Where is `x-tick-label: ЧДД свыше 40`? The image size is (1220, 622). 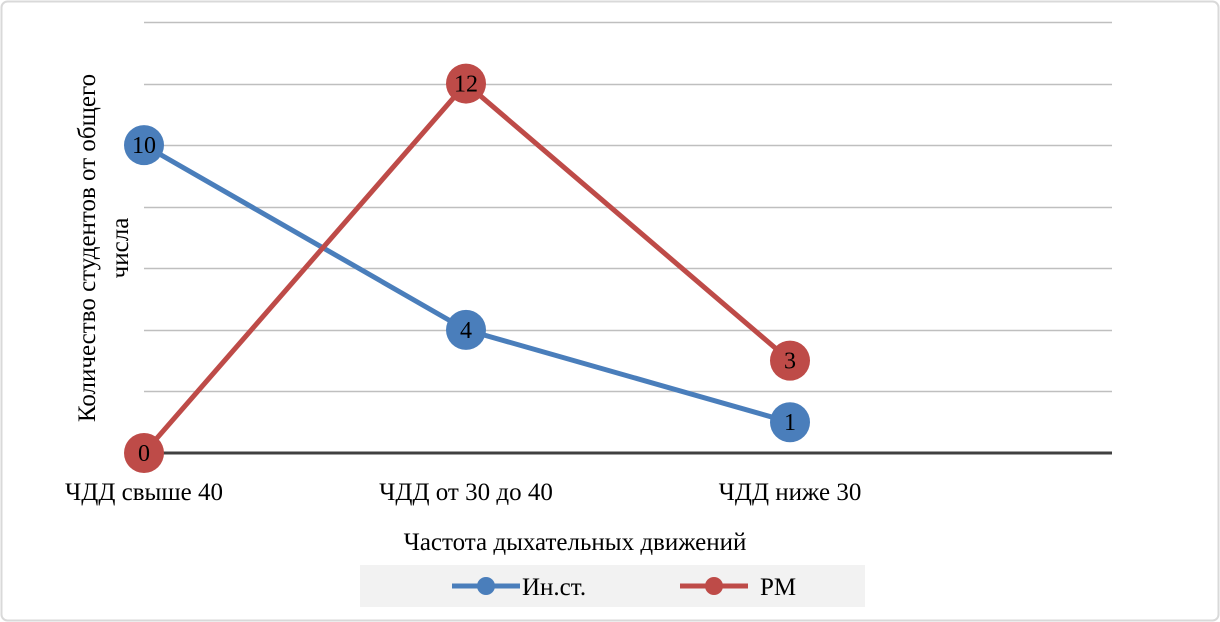
x-tick-label: ЧДД свыше 40 is located at coordinates (144, 492).